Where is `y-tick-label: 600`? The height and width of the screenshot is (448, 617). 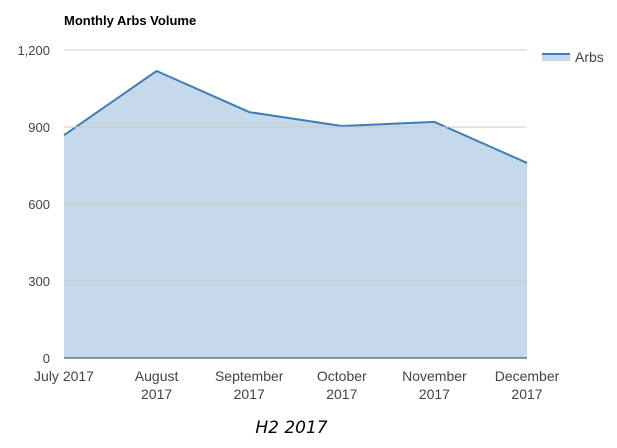 y-tick-label: 600 is located at coordinates (39, 204).